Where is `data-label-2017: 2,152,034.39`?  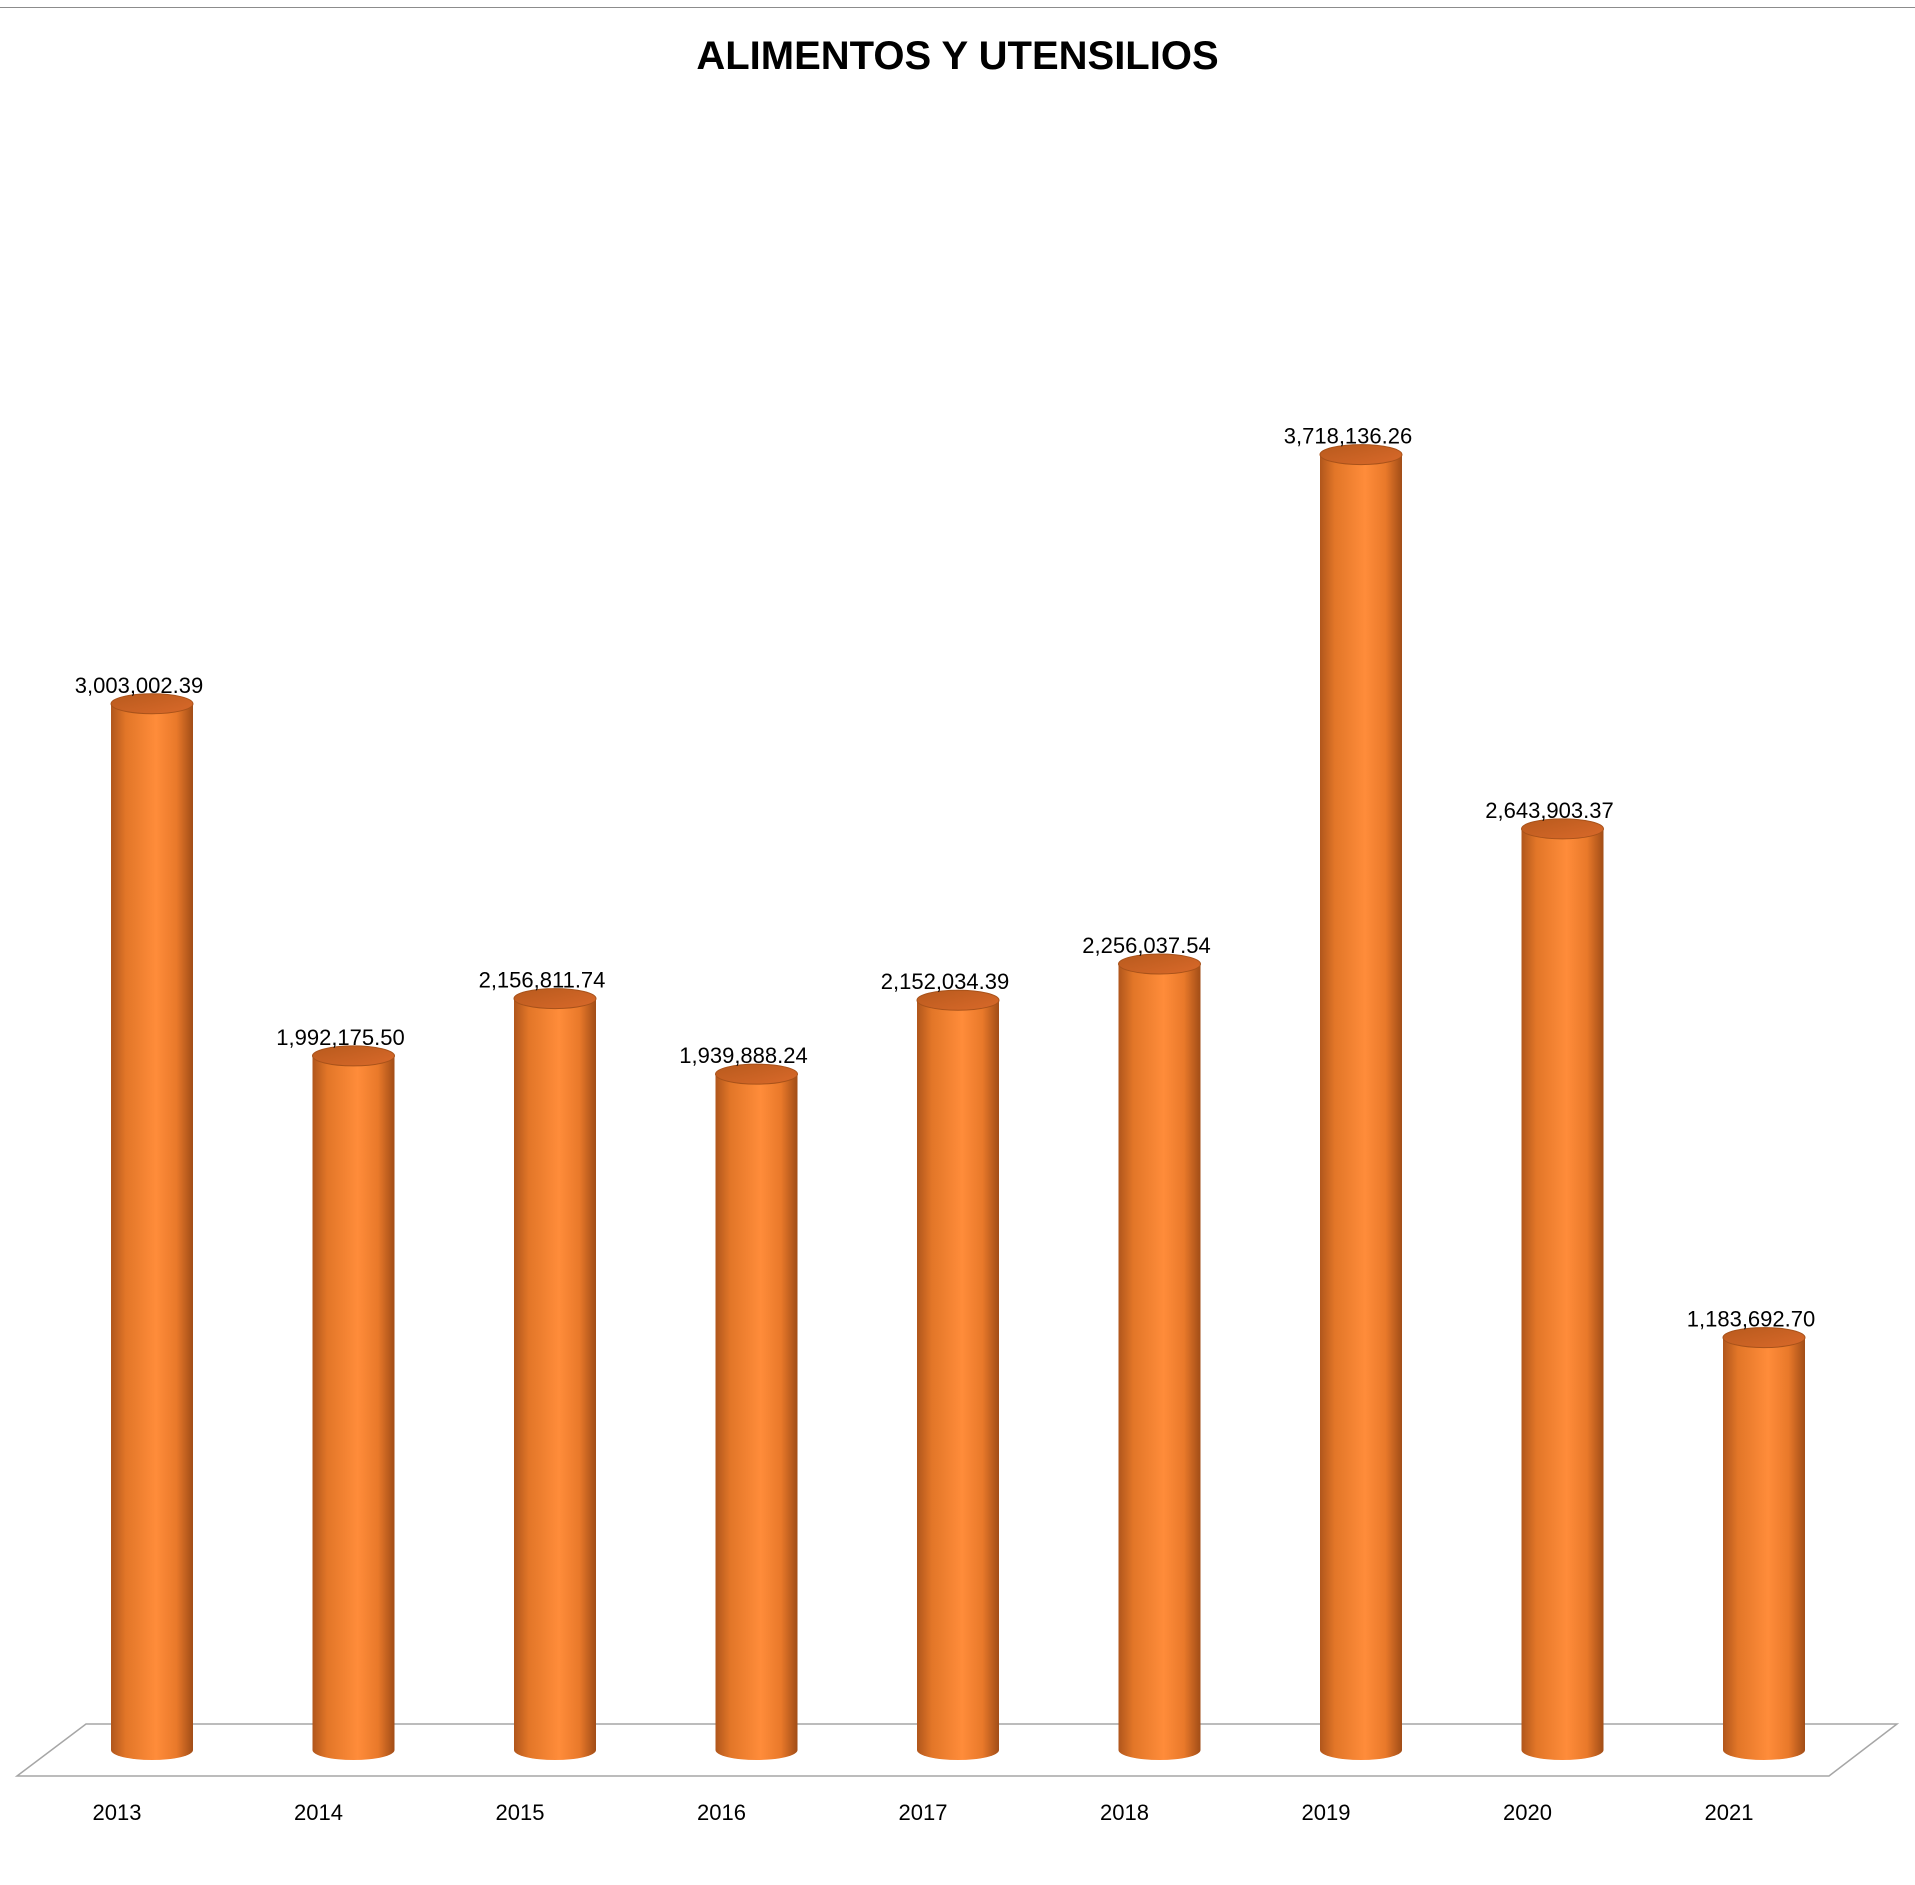 data-label-2017: 2,152,034.39 is located at coordinates (945, 981).